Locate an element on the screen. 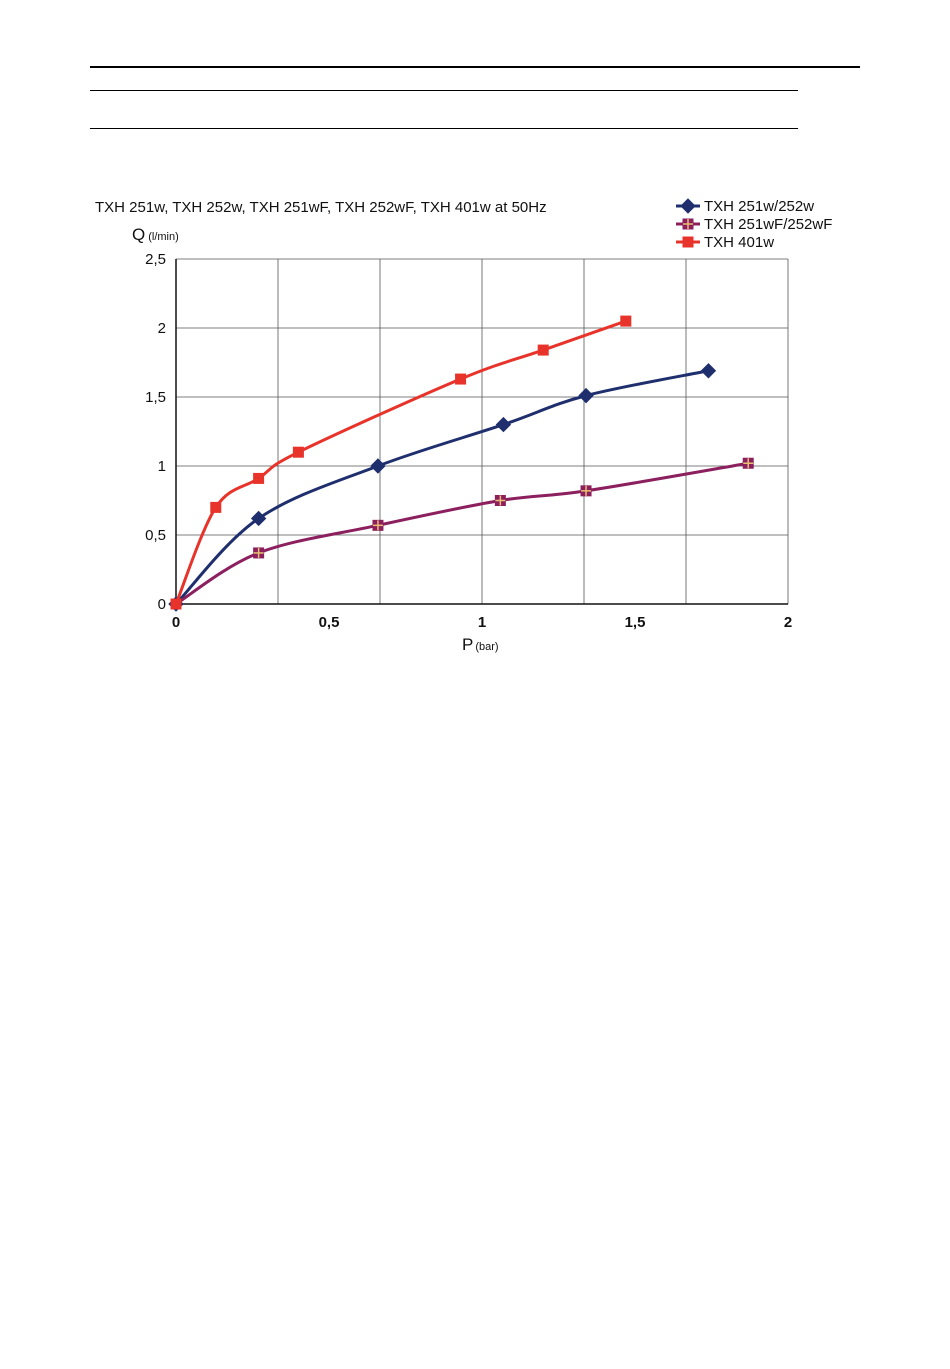 This screenshot has width=950, height=1369. x-tick-label: 0 is located at coordinates (176, 622).